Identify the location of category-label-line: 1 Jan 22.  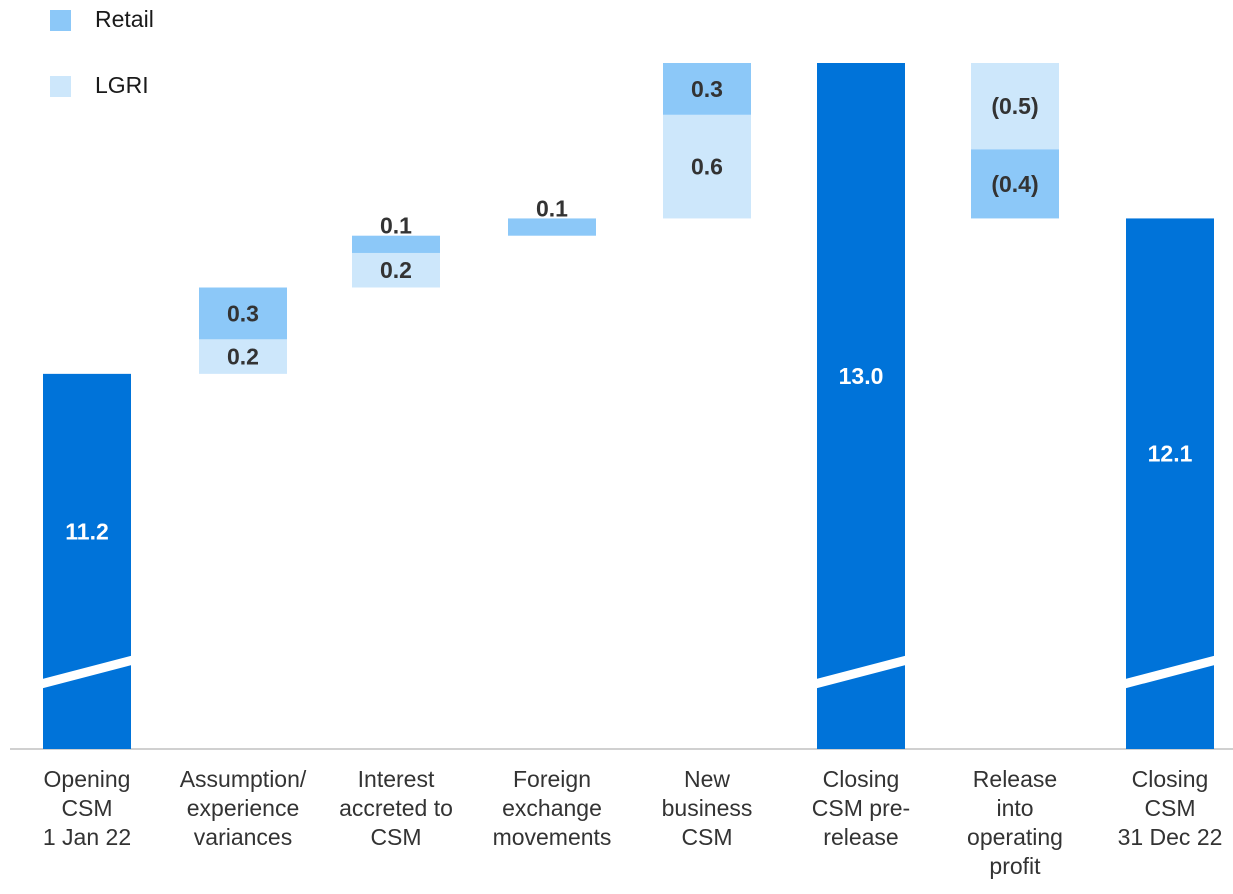
(87, 837).